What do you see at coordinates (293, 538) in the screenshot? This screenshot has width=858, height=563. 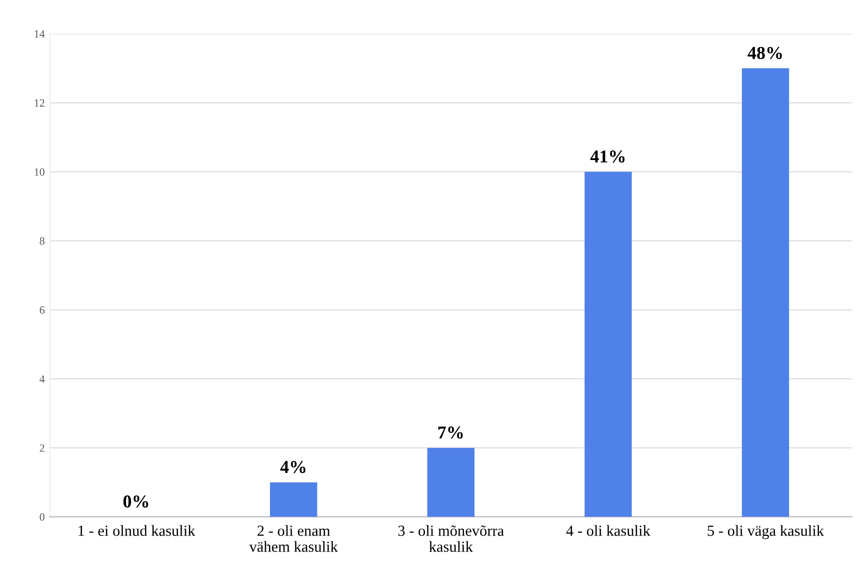 I see `x-tick-label: 2 - oli enam vähem kasulik` at bounding box center [293, 538].